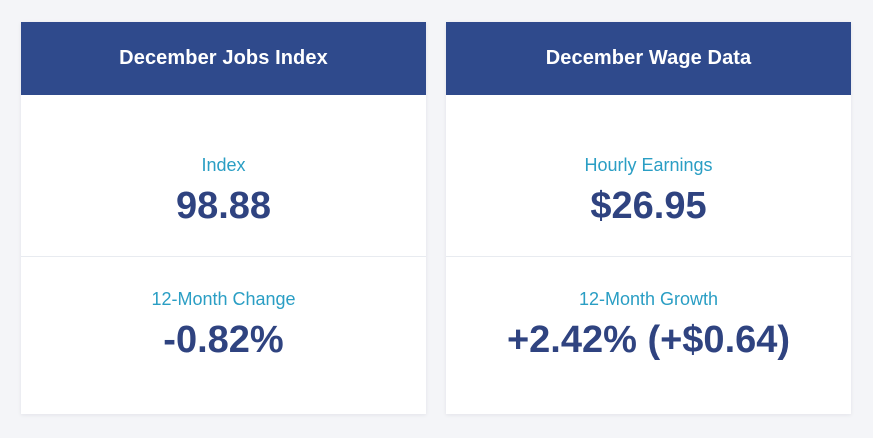 Image resolution: width=873 pixels, height=438 pixels. Describe the element at coordinates (223, 299) in the screenshot. I see `twelve-month-change-label: 12-Month Change` at that location.